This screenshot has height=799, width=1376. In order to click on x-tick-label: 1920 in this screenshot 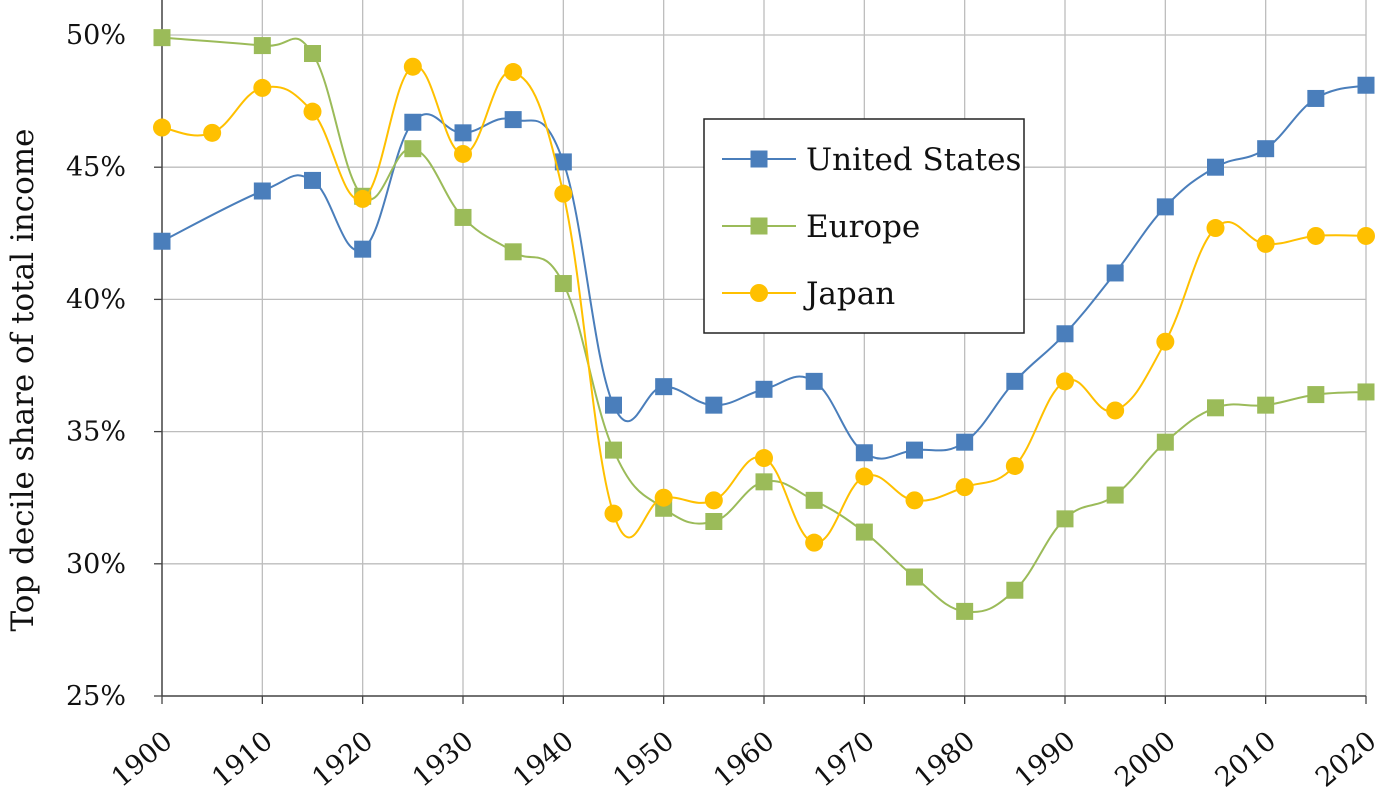, I will do `click(343, 760)`.